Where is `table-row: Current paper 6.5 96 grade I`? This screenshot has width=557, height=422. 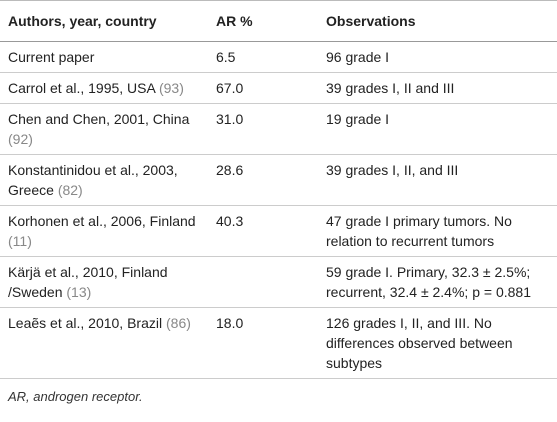 table-row: Current paper 6.5 96 grade I is located at coordinates (278, 57).